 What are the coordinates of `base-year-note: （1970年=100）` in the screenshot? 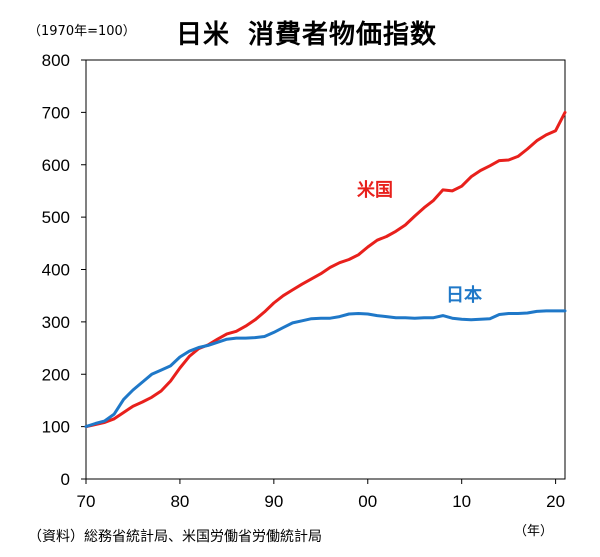 It's located at (82, 31).